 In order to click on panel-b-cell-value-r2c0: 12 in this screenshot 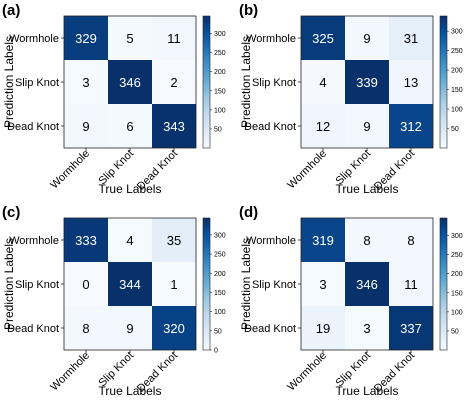, I will do `click(323, 126)`.